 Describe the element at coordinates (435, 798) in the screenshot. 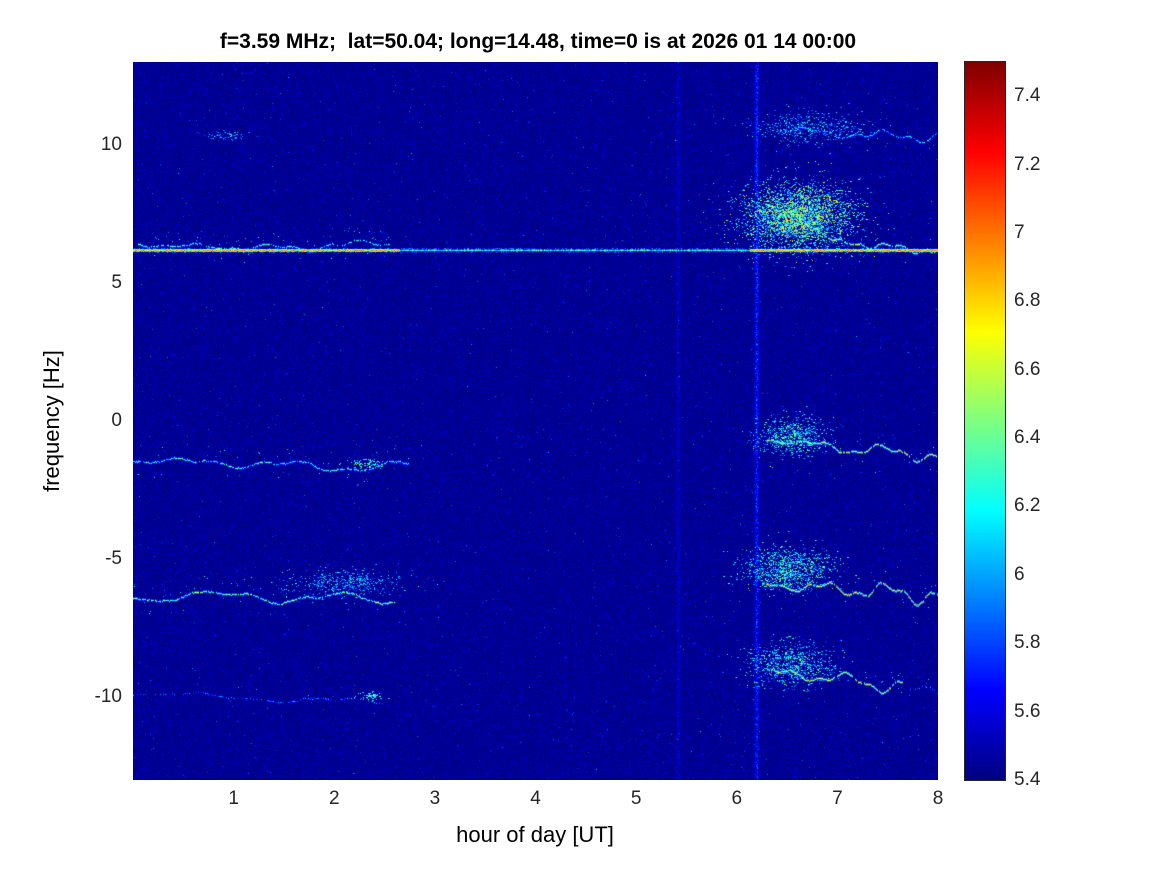

I see `x-tick-label: 3` at that location.